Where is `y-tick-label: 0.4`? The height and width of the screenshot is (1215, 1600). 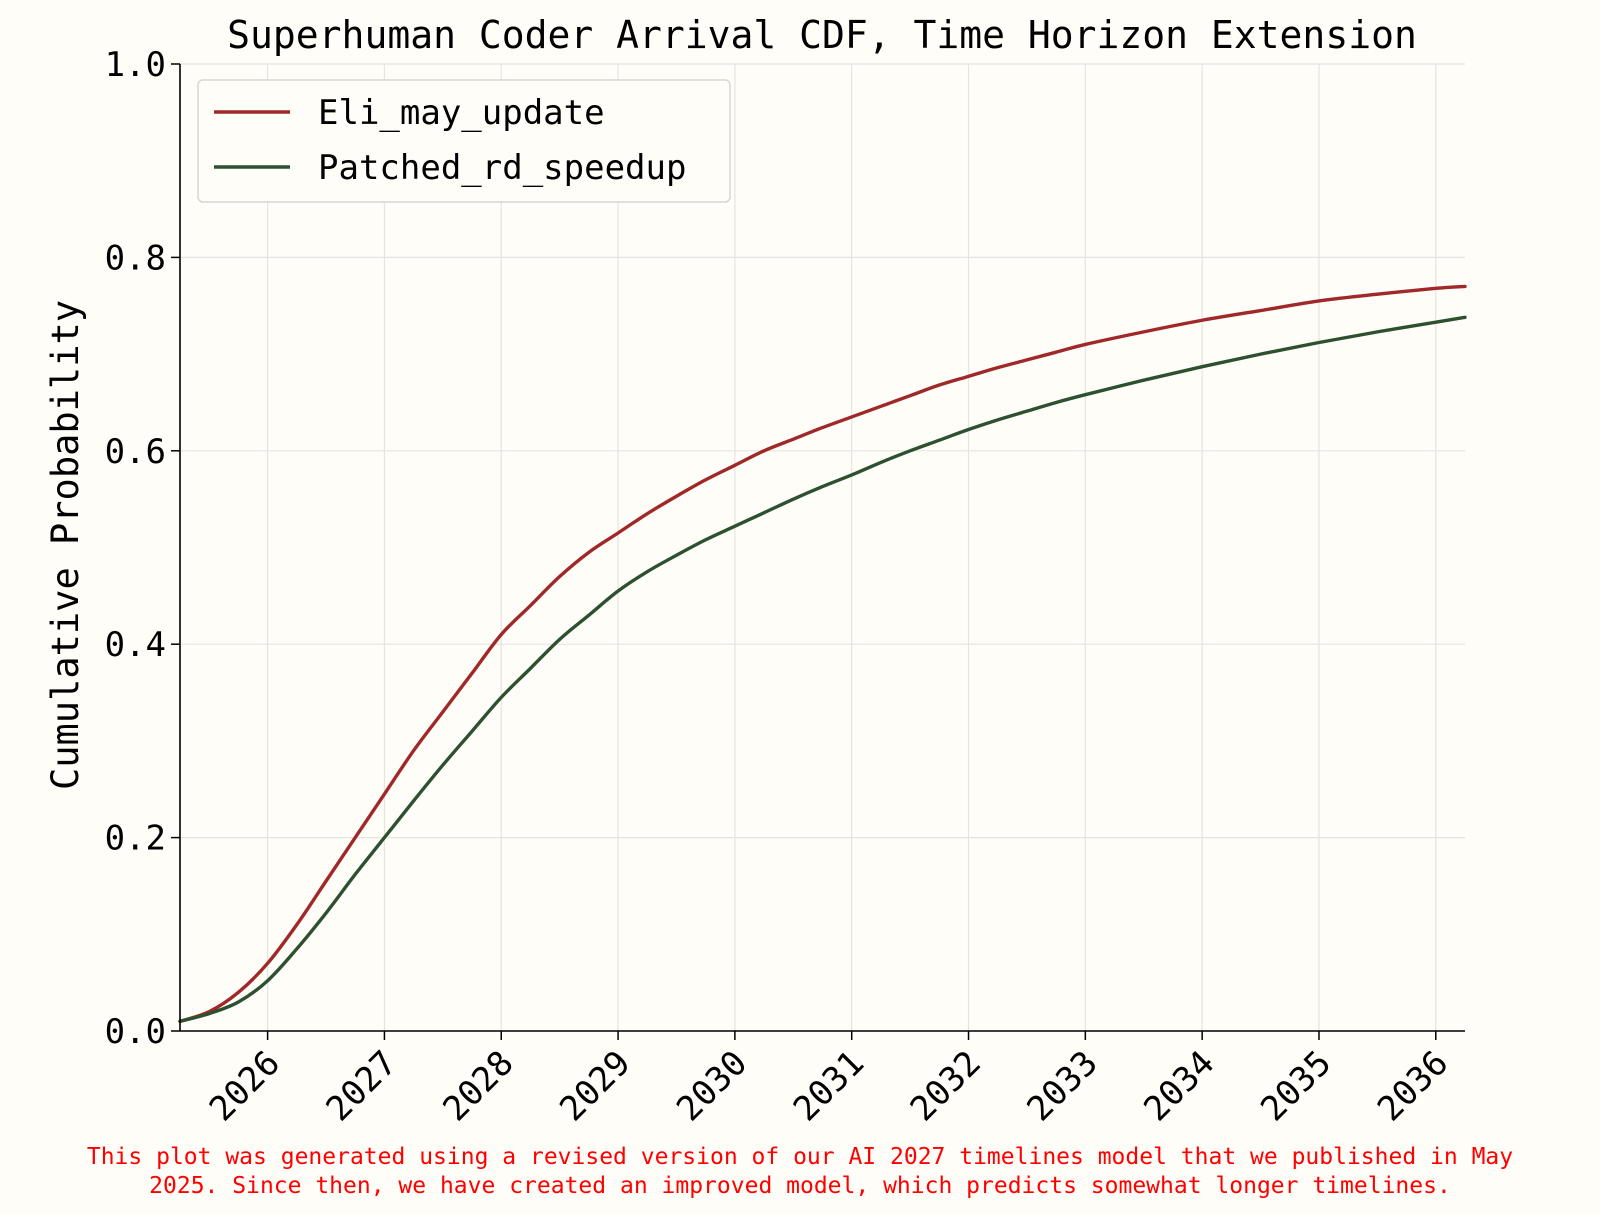
y-tick-label: 0.4 is located at coordinates (135, 645).